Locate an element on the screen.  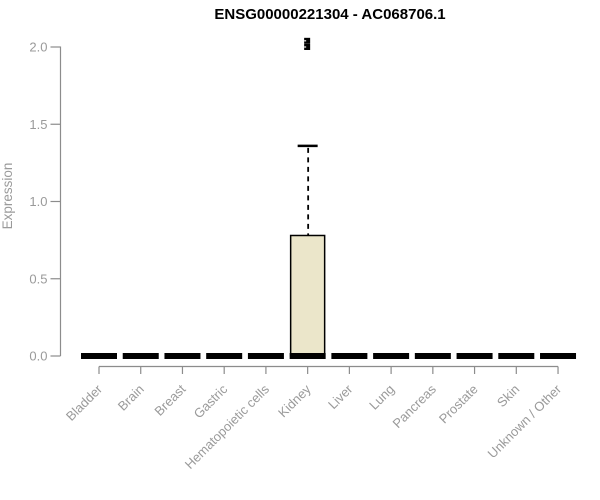
x-tick-label: Pancreas is located at coordinates (415, 406).